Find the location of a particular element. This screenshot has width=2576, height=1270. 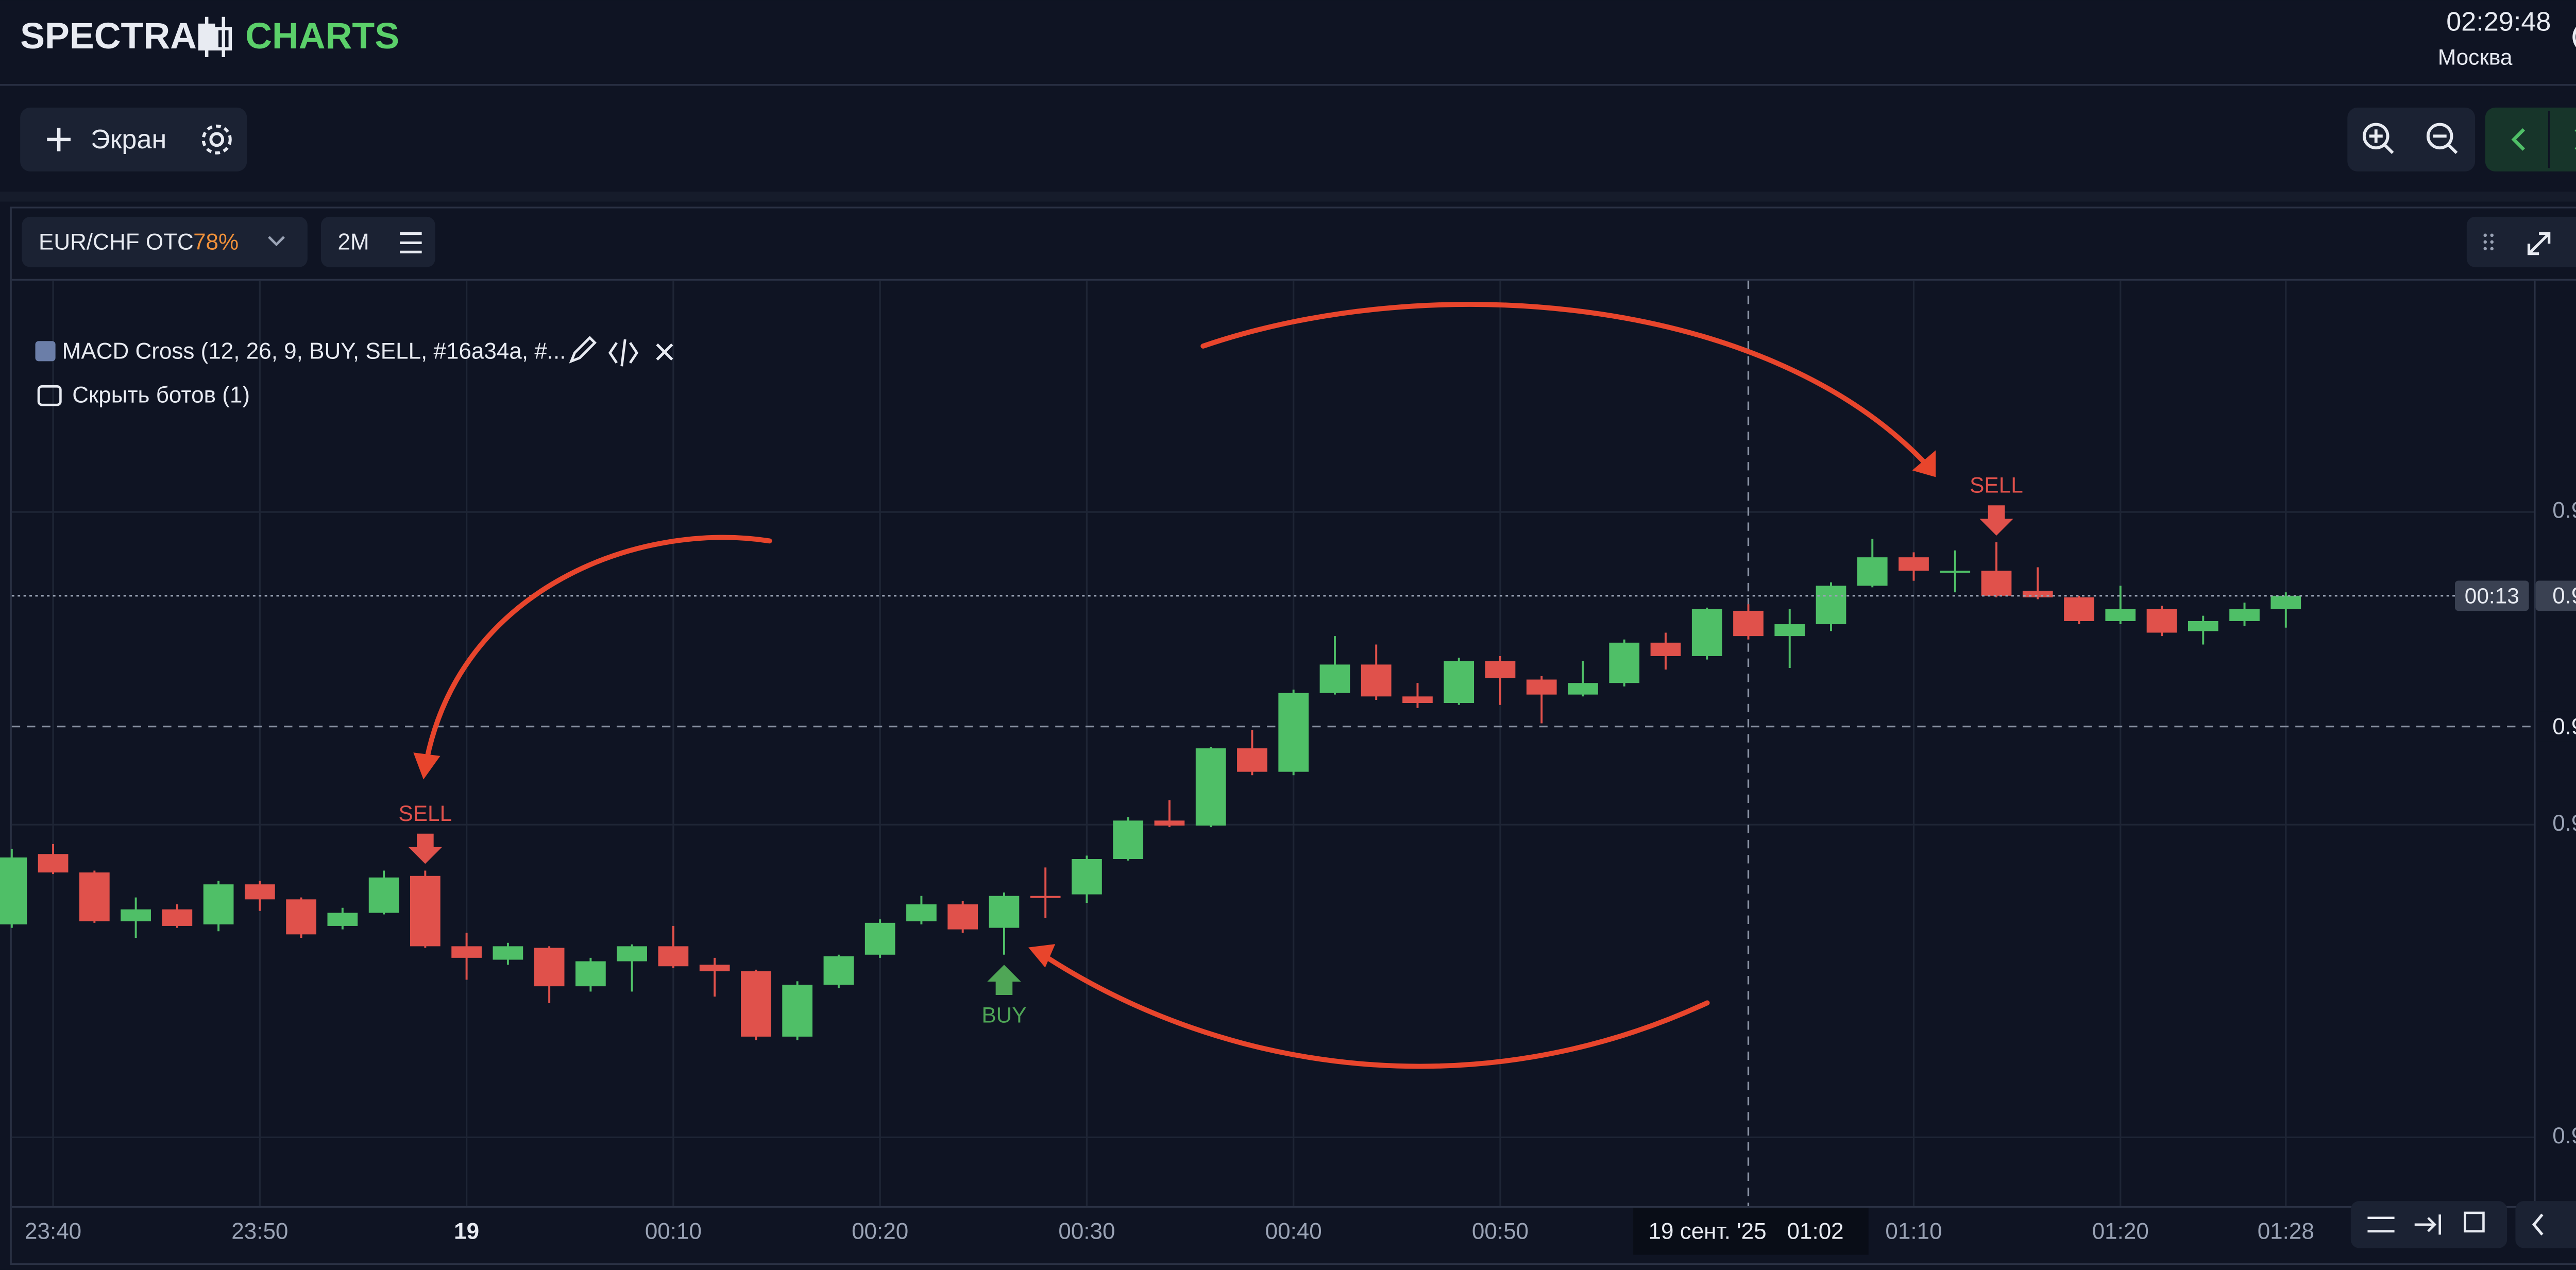

y-tick-label: 0.94 is located at coordinates (2564, 823).